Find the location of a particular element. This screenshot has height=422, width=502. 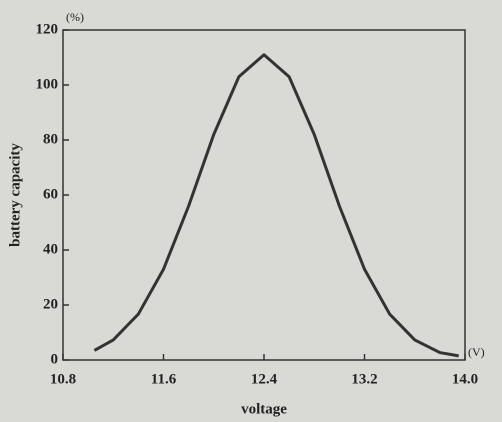

x-tick-label: 13.2 is located at coordinates (364, 379).